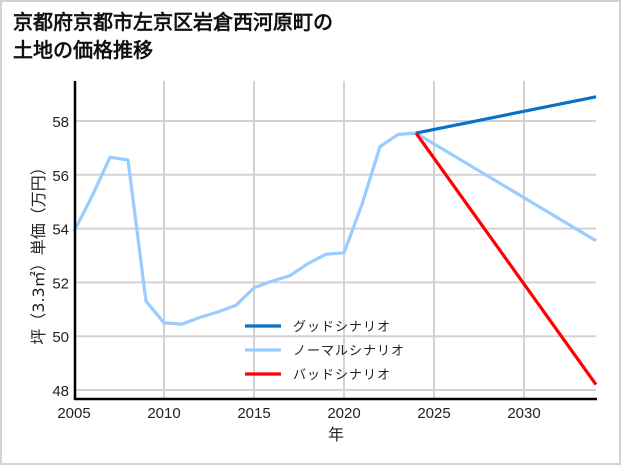 The height and width of the screenshot is (465, 621). What do you see at coordinates (60, 230) in the screenshot?
I see `y-tick-label: 54` at bounding box center [60, 230].